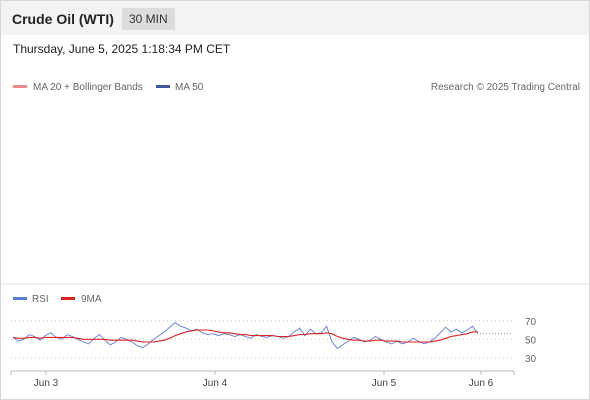 This screenshot has height=400, width=590. I want to click on rsi-line, so click(245, 336).